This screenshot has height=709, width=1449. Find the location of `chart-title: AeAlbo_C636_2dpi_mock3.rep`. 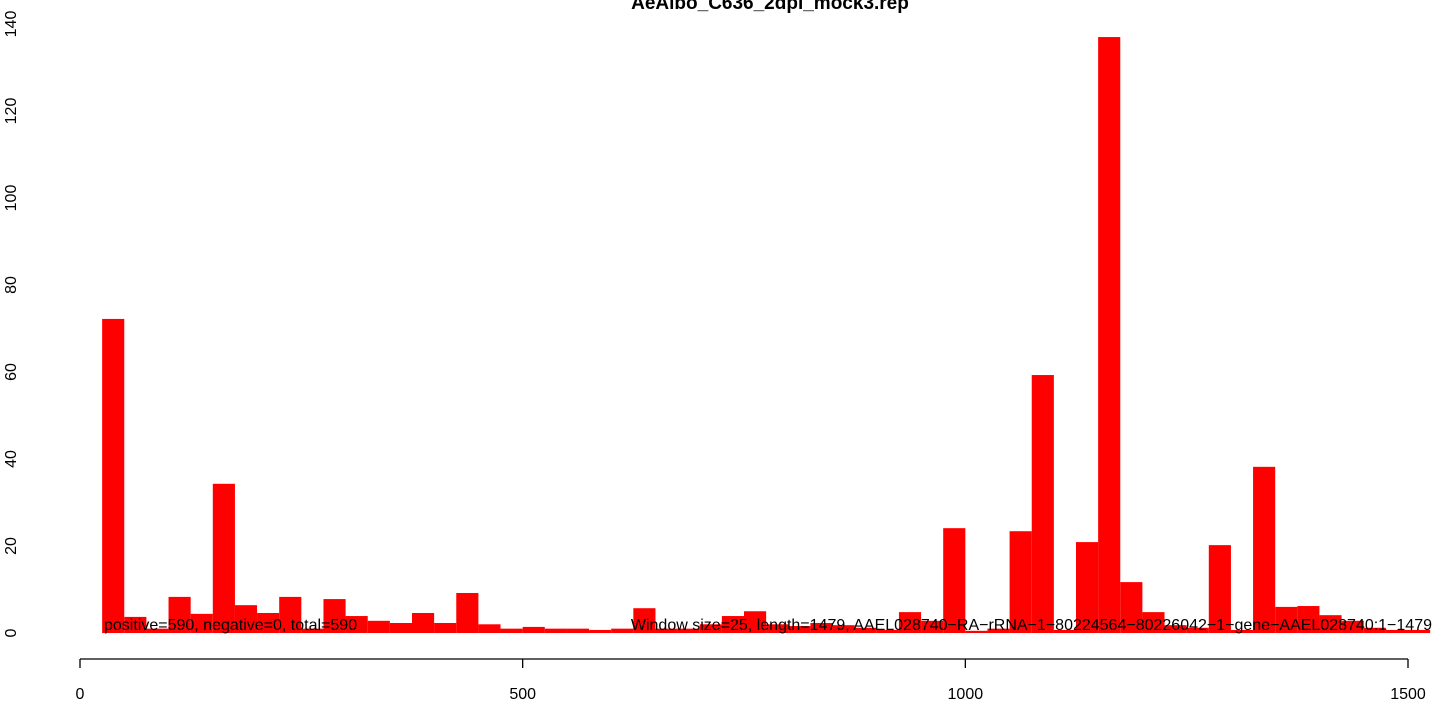

chart-title: AeAlbo_C636_2dpi_mock3.rep is located at coordinates (770, 7).